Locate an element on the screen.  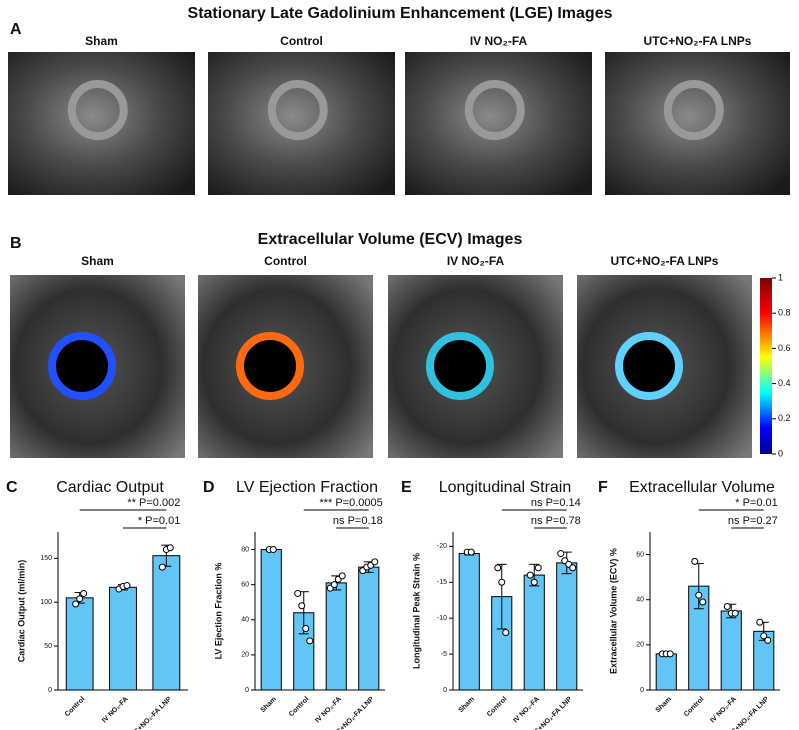
y-tick-label: 40 is located at coordinates (245, 620).